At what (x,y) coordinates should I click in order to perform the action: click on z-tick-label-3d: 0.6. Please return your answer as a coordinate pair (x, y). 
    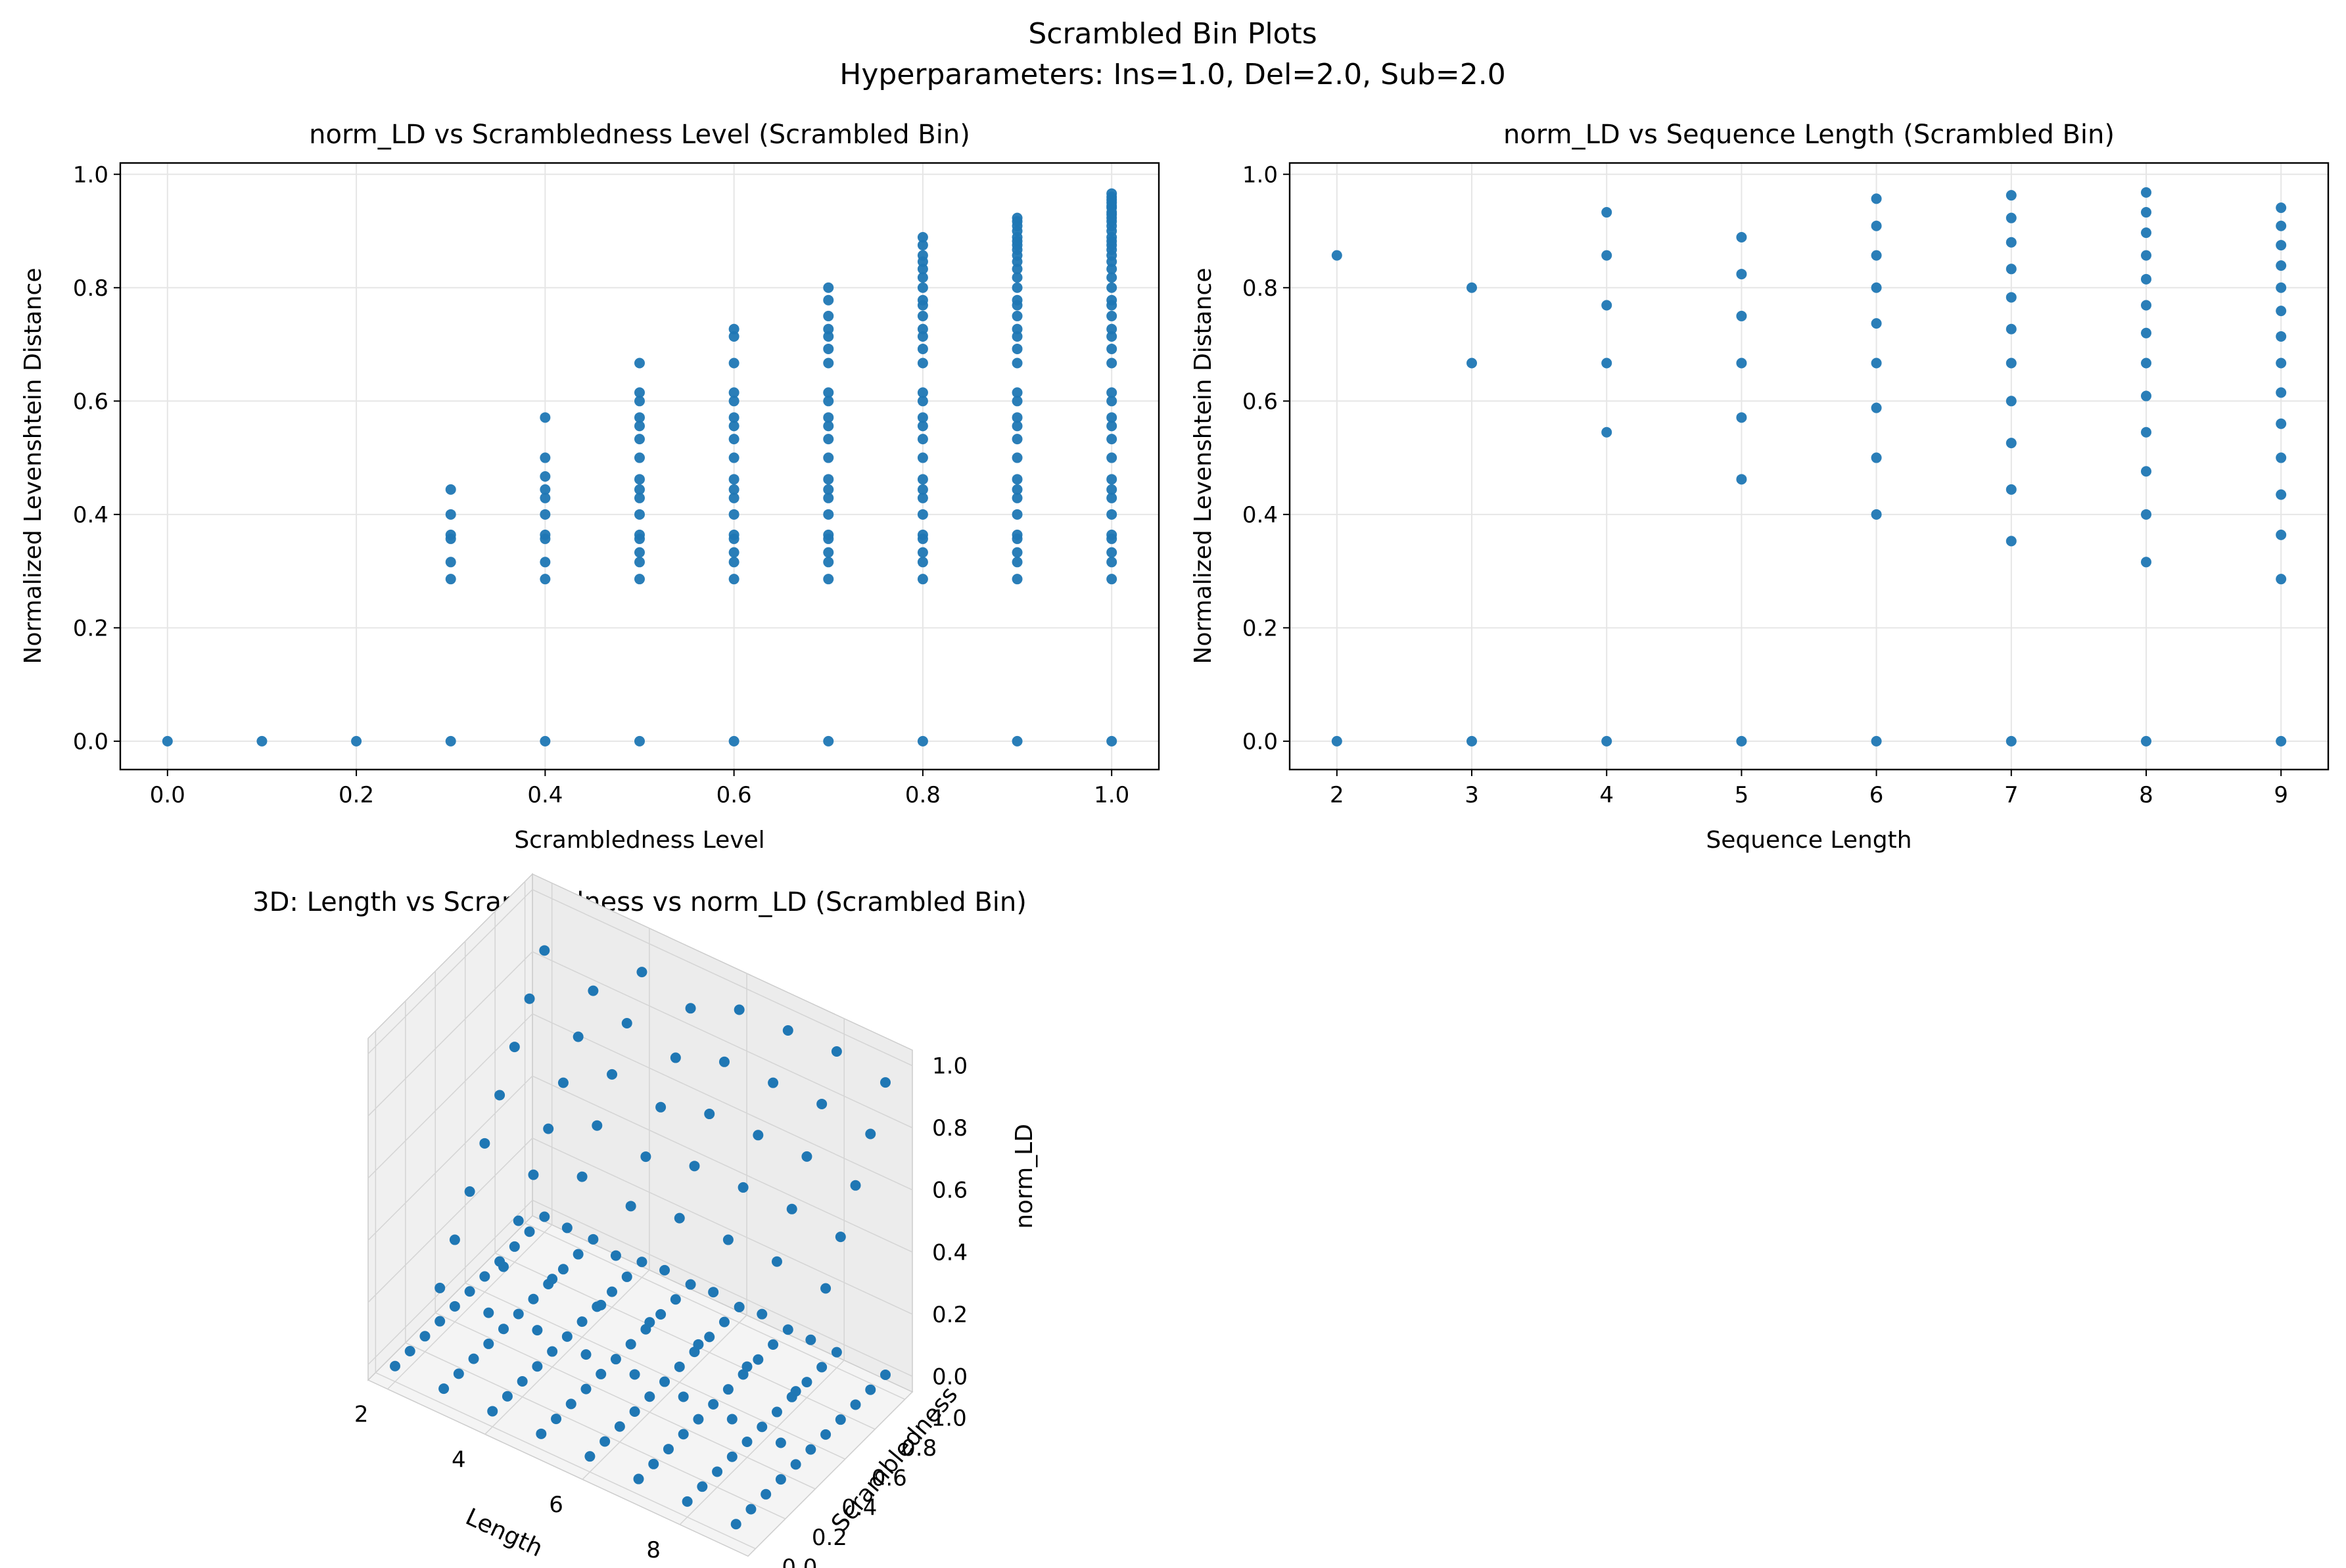
    Looking at the image, I should click on (950, 1191).